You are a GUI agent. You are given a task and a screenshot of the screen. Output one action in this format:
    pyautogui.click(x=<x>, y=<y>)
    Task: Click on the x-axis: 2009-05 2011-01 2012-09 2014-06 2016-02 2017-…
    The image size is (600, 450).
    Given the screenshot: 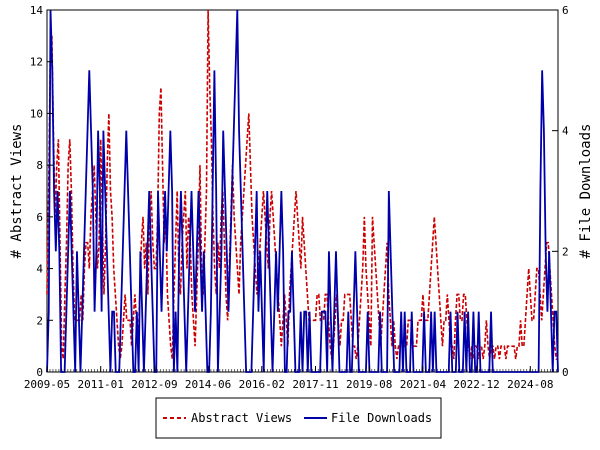 What is the action you would take?
    pyautogui.click(x=288, y=378)
    